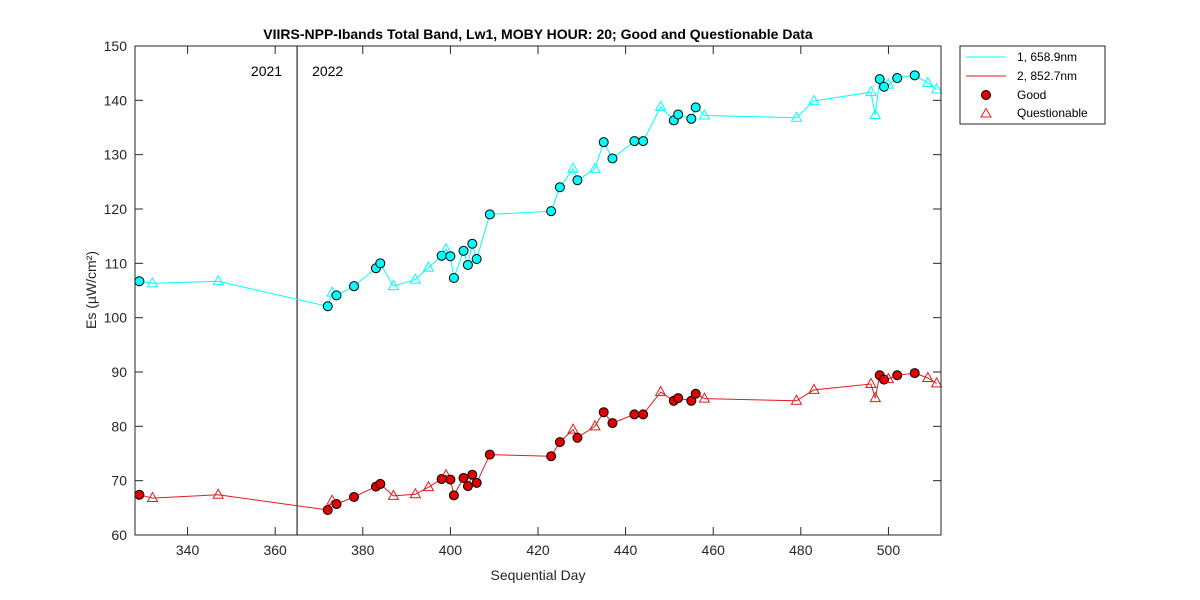 The image size is (1200, 600). I want to click on y-tick-label: 90, so click(119, 372).